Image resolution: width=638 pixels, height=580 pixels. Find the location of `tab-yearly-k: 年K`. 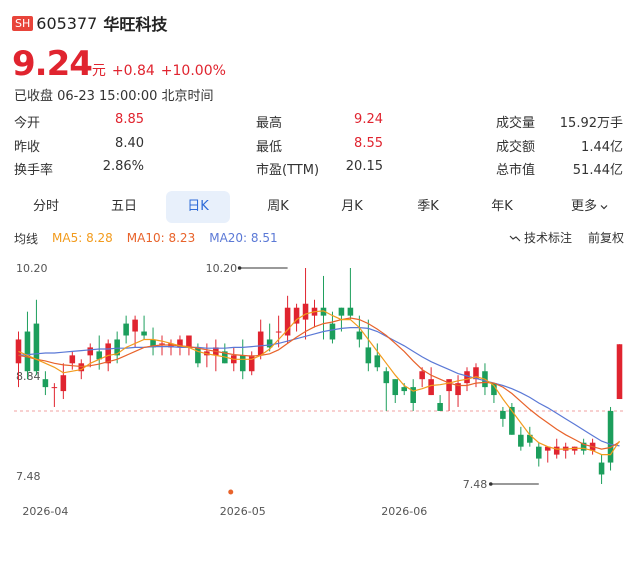

tab-yearly-k: 年K is located at coordinates (502, 206).